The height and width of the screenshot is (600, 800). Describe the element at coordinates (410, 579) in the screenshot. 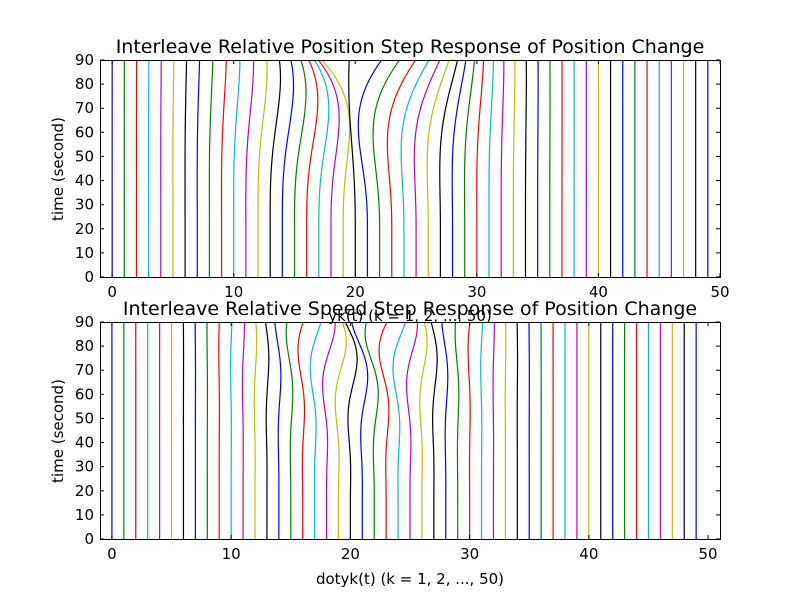

I see `x-axis-label: dotyk(t) (k = 1, 2, ..., 50)` at that location.